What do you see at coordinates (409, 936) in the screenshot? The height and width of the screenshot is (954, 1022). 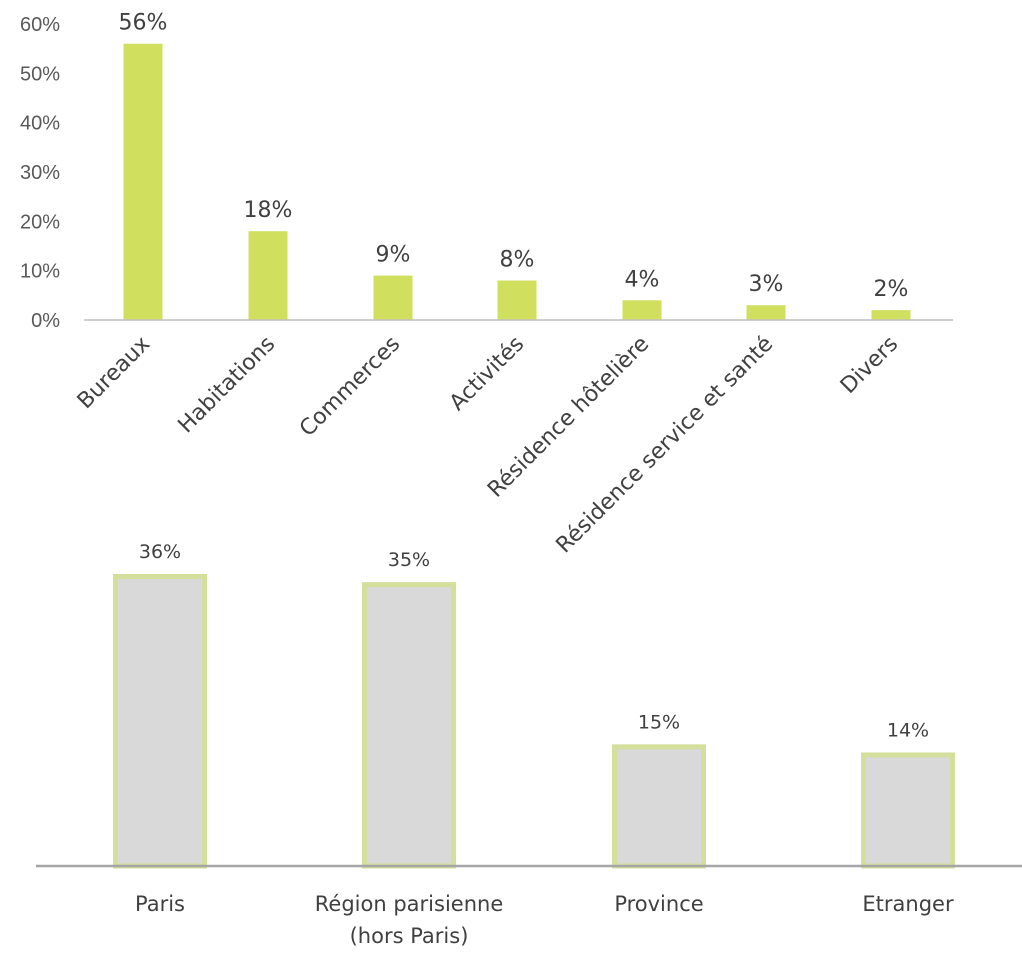 I see `x-category-label: (hors Paris)` at bounding box center [409, 936].